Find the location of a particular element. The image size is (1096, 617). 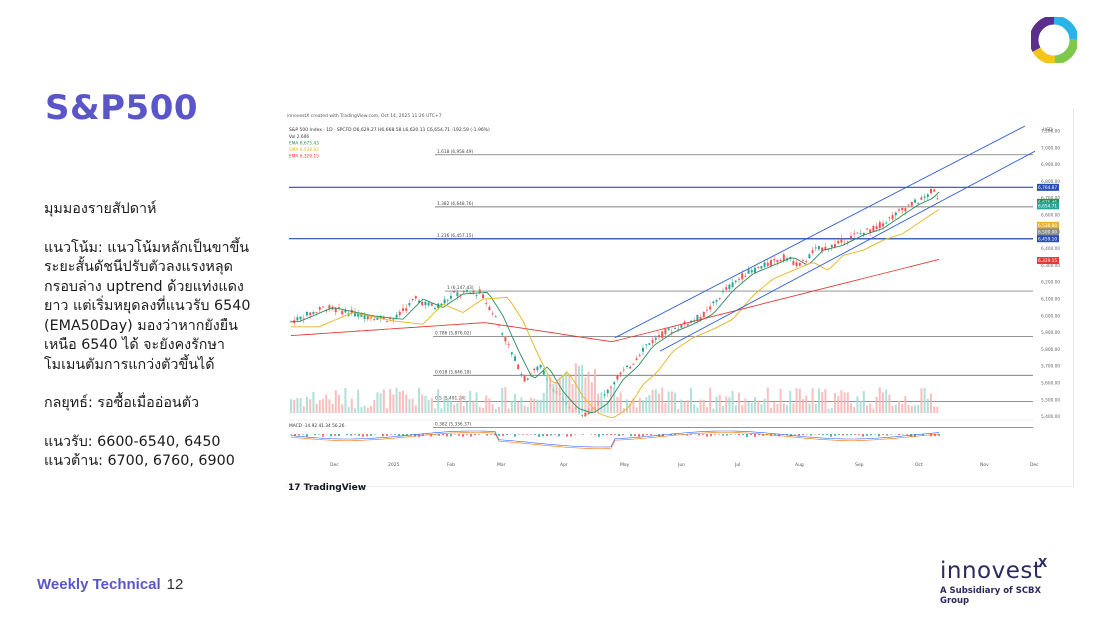

price-label-box is located at coordinates (1048, 232).